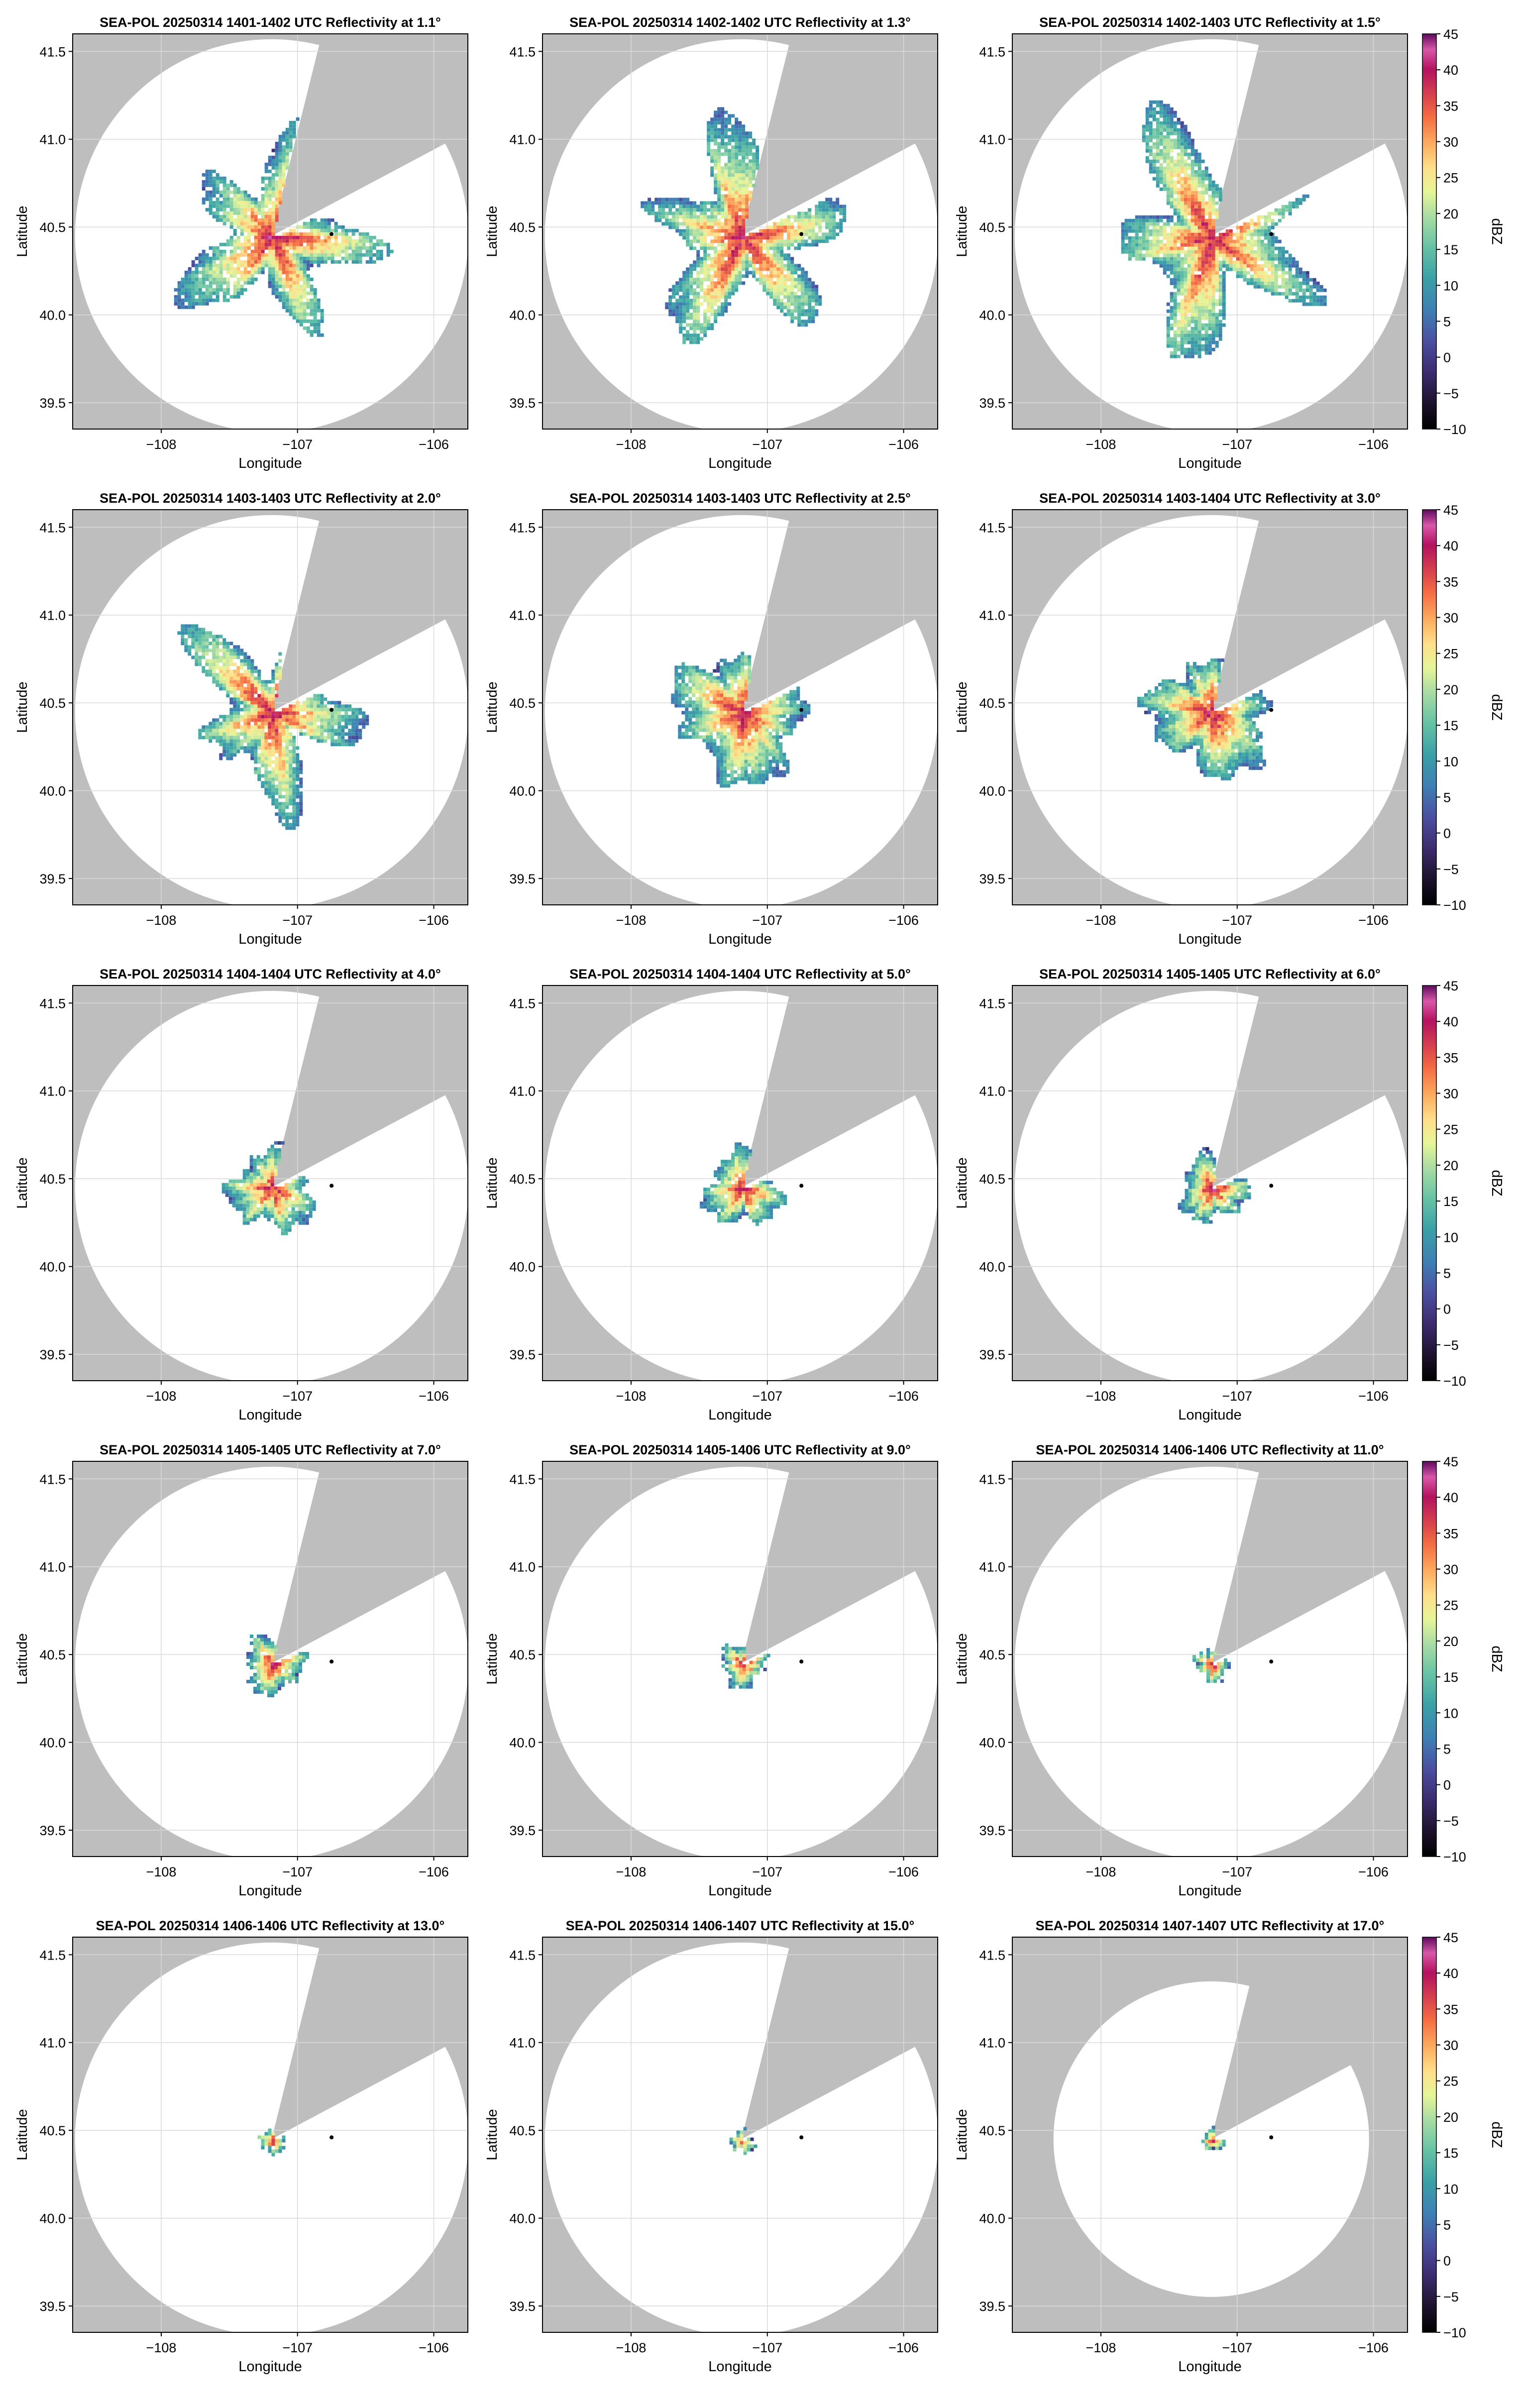  I want to click on reflectivity-field, so click(744, 225).